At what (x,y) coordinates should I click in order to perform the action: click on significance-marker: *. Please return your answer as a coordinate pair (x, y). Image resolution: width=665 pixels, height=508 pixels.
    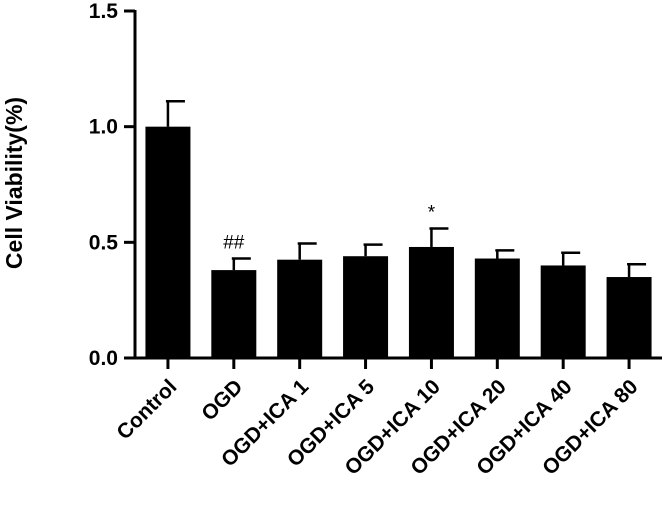
    Looking at the image, I should click on (432, 212).